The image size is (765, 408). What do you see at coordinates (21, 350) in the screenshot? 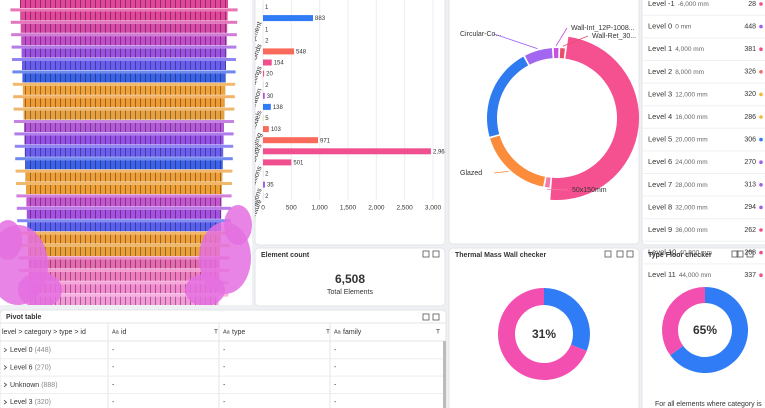
I see `row-name: Level 0` at bounding box center [21, 350].